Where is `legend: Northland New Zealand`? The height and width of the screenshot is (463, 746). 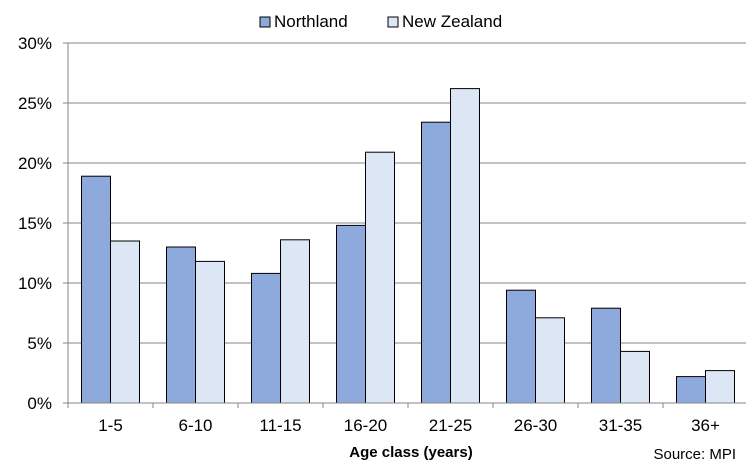 legend: Northland New Zealand is located at coordinates (380, 21).